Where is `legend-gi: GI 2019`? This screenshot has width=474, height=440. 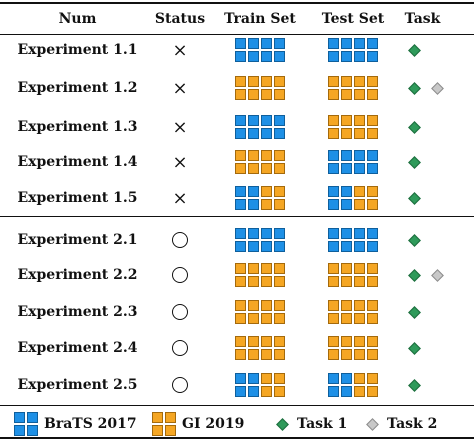 legend-gi: GI 2019 is located at coordinates (198, 424).